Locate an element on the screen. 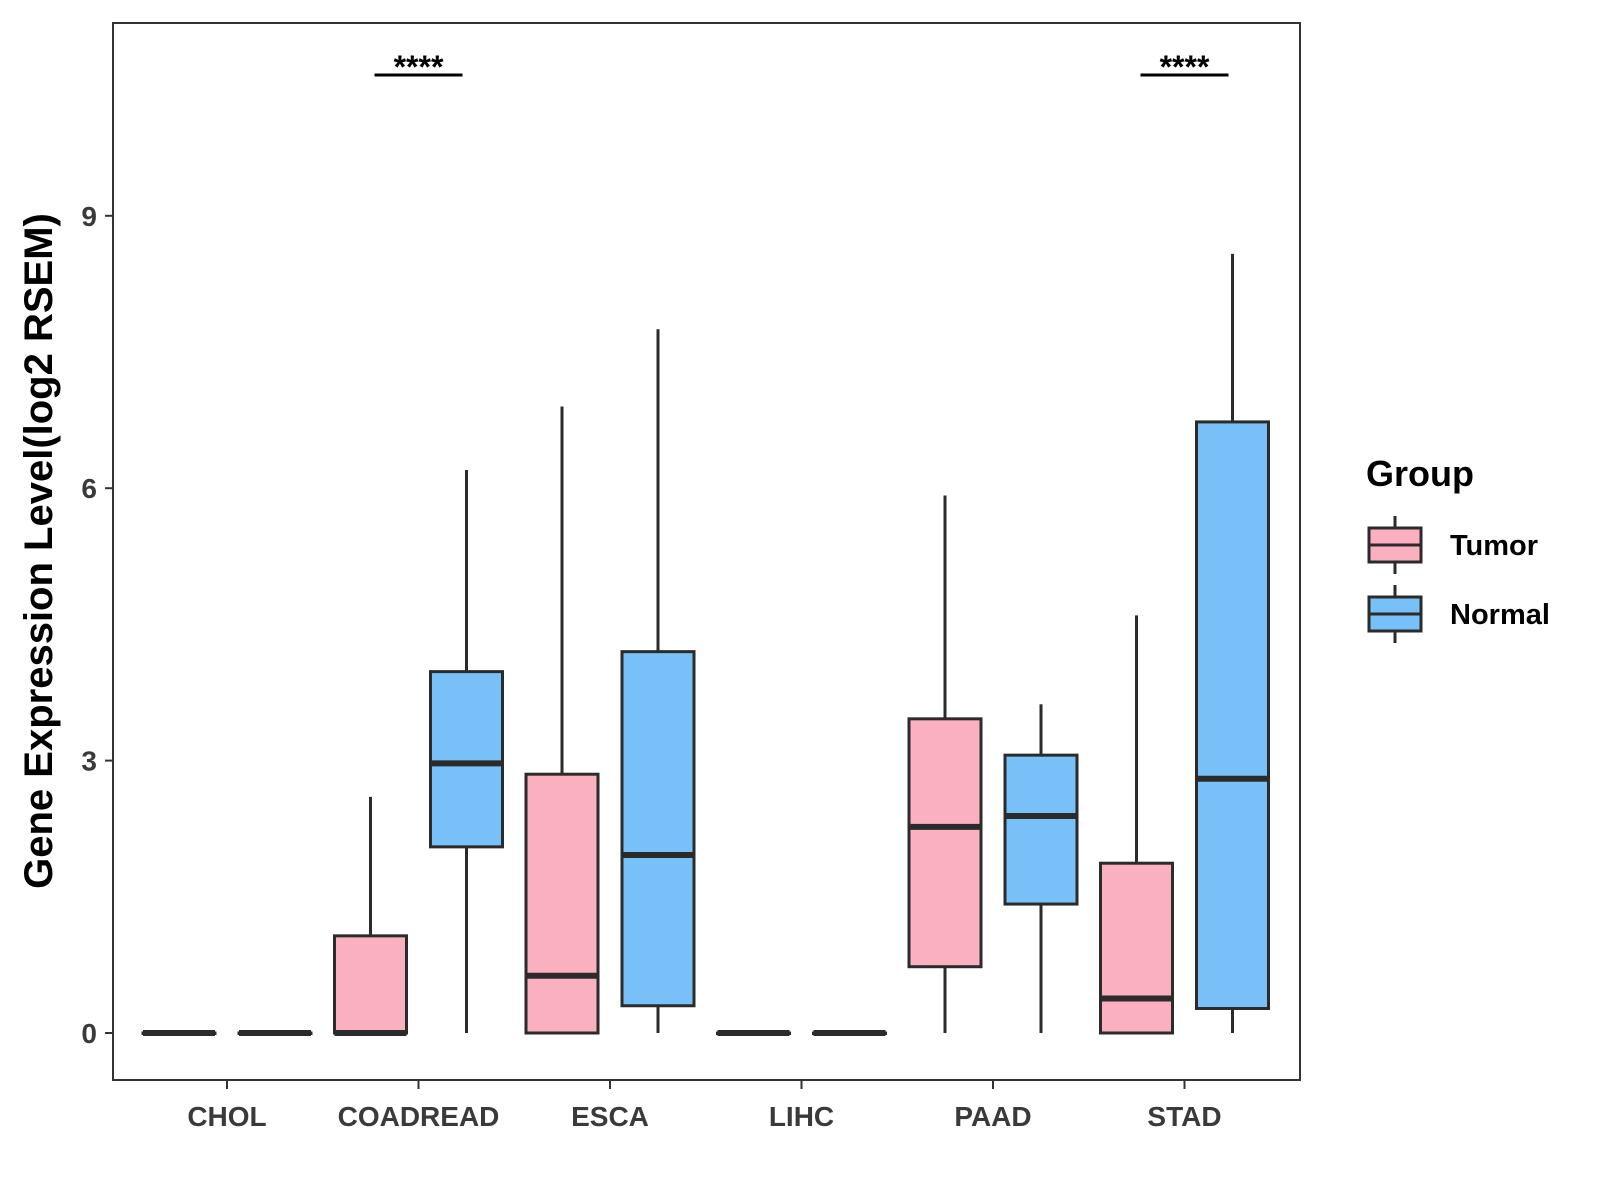 This screenshot has width=1600, height=1200. box-paad-tumor is located at coordinates (945, 764).